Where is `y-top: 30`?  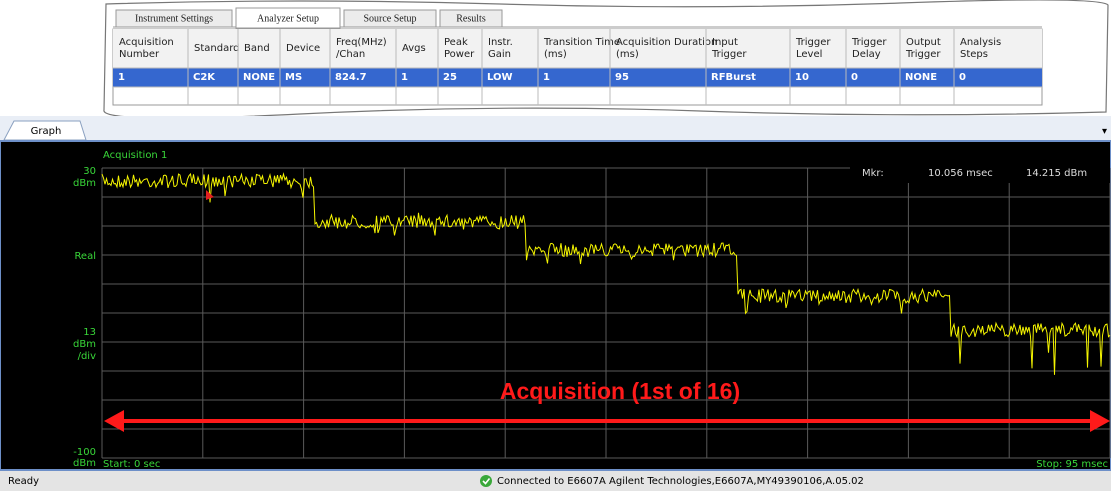
y-top: 30 is located at coordinates (89, 171).